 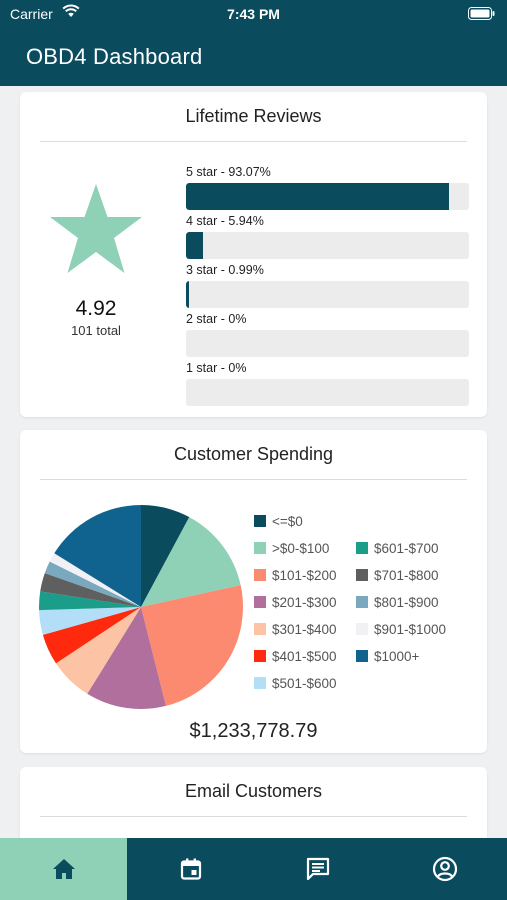 I want to click on spending-total: $1,233,778.79, so click(x=253, y=731).